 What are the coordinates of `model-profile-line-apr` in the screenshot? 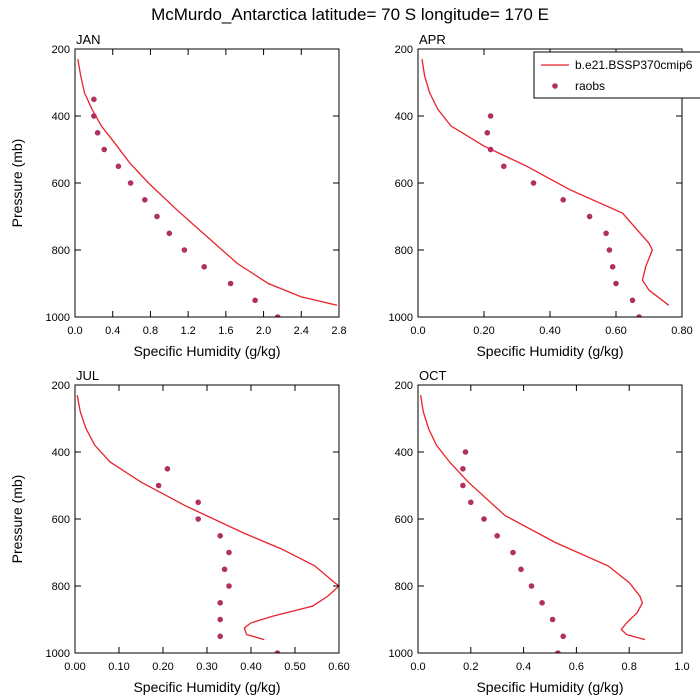 It's located at (545, 182).